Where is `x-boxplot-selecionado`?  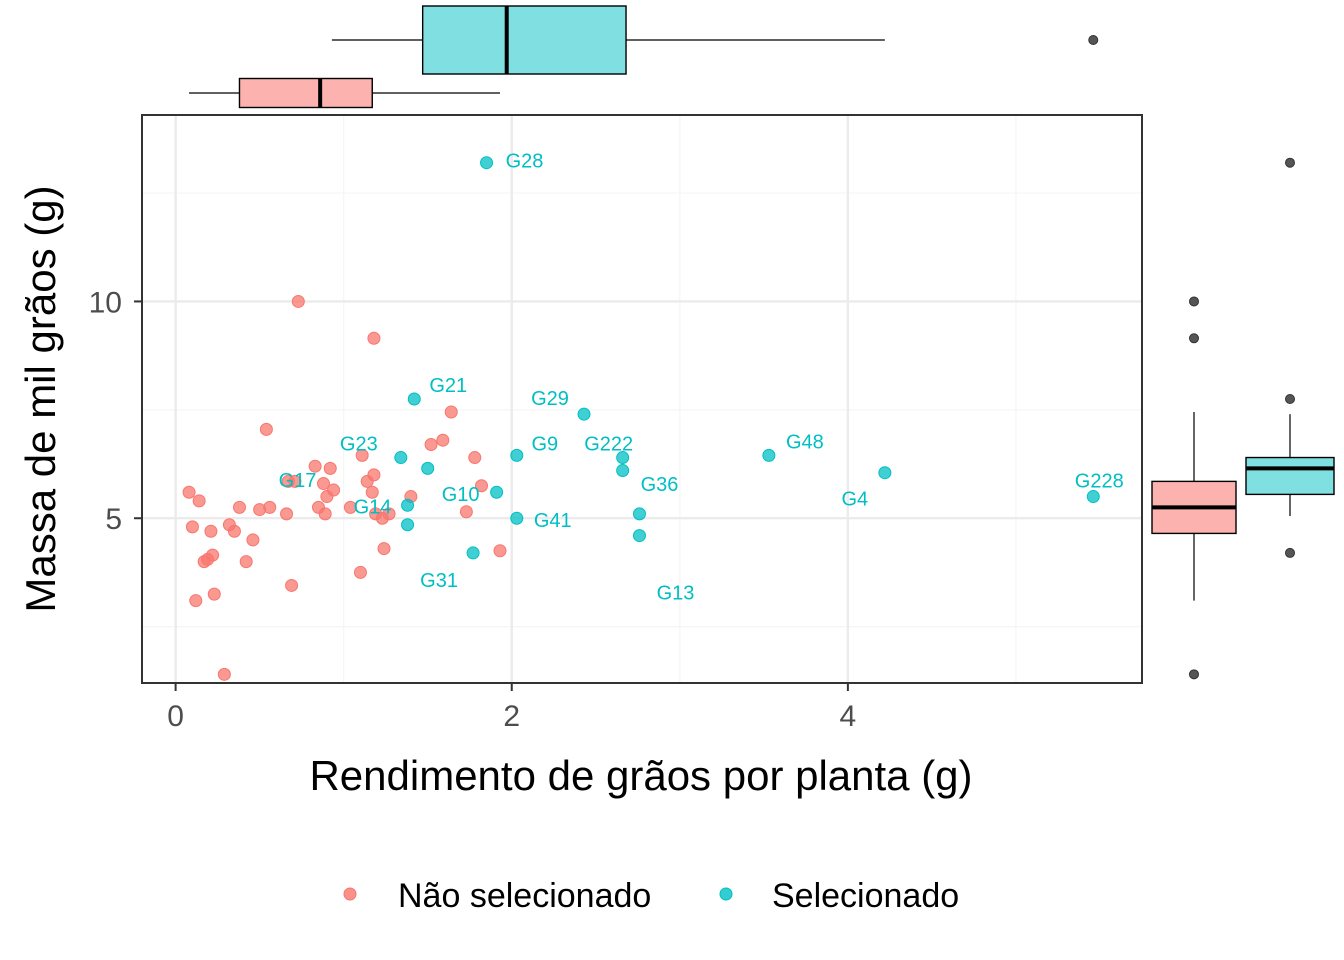 x-boxplot-selecionado is located at coordinates (715, 40).